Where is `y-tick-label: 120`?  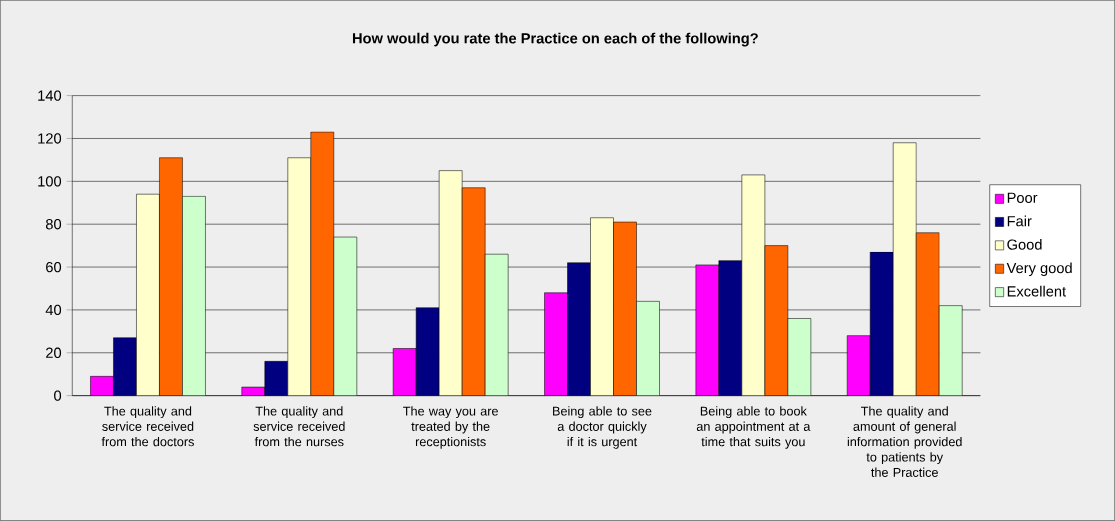
y-tick-label: 120 is located at coordinates (50, 138).